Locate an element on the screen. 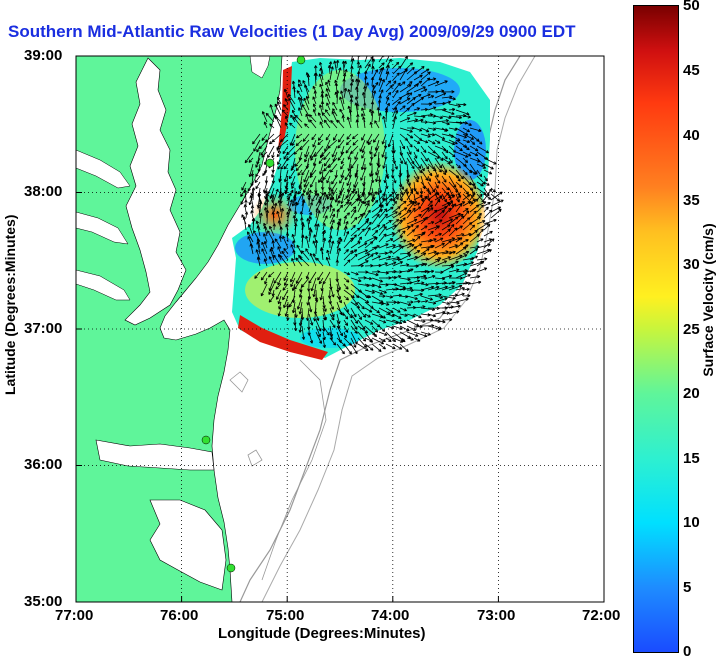  pamlico-sound is located at coordinates (188, 545).